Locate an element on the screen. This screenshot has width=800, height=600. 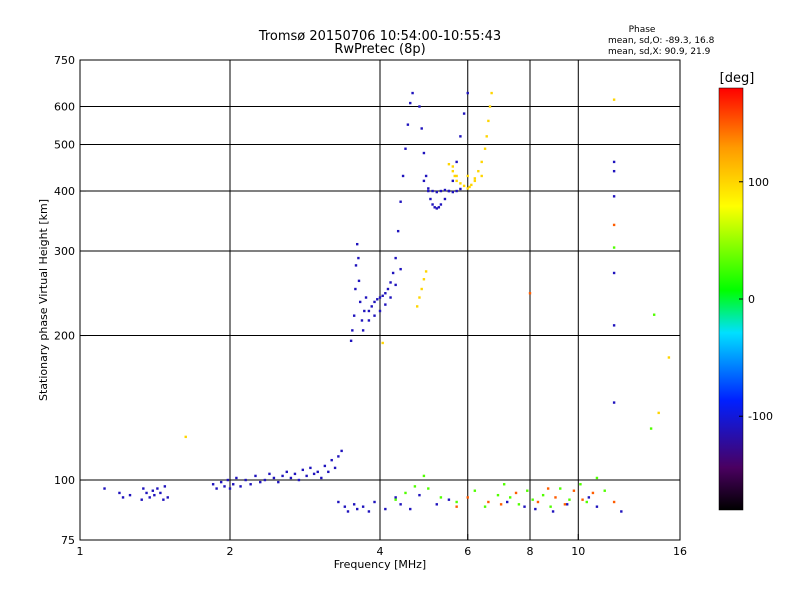
y-tick-label: 400 is located at coordinates (64, 191).